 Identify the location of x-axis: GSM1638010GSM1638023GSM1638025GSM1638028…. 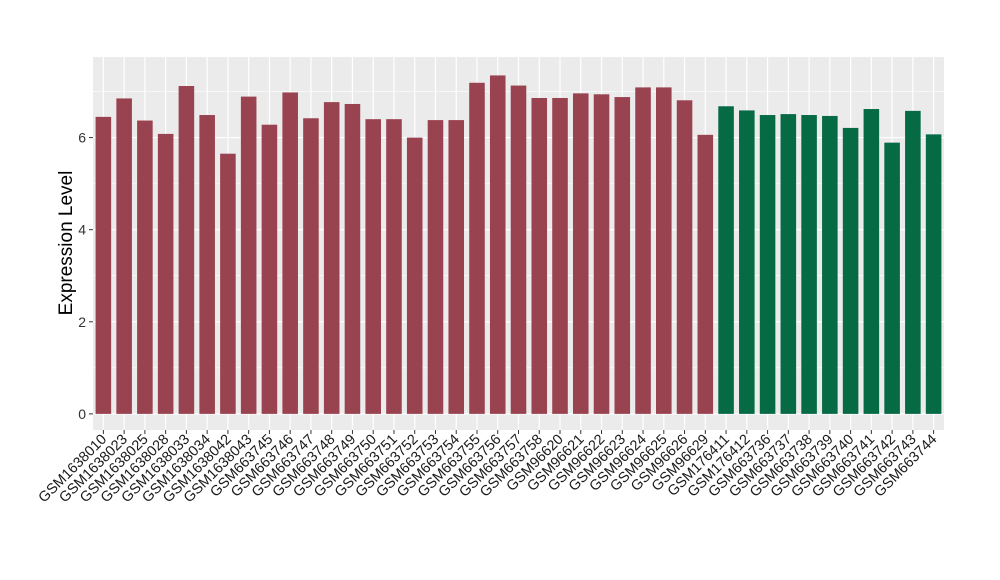
(488, 468).